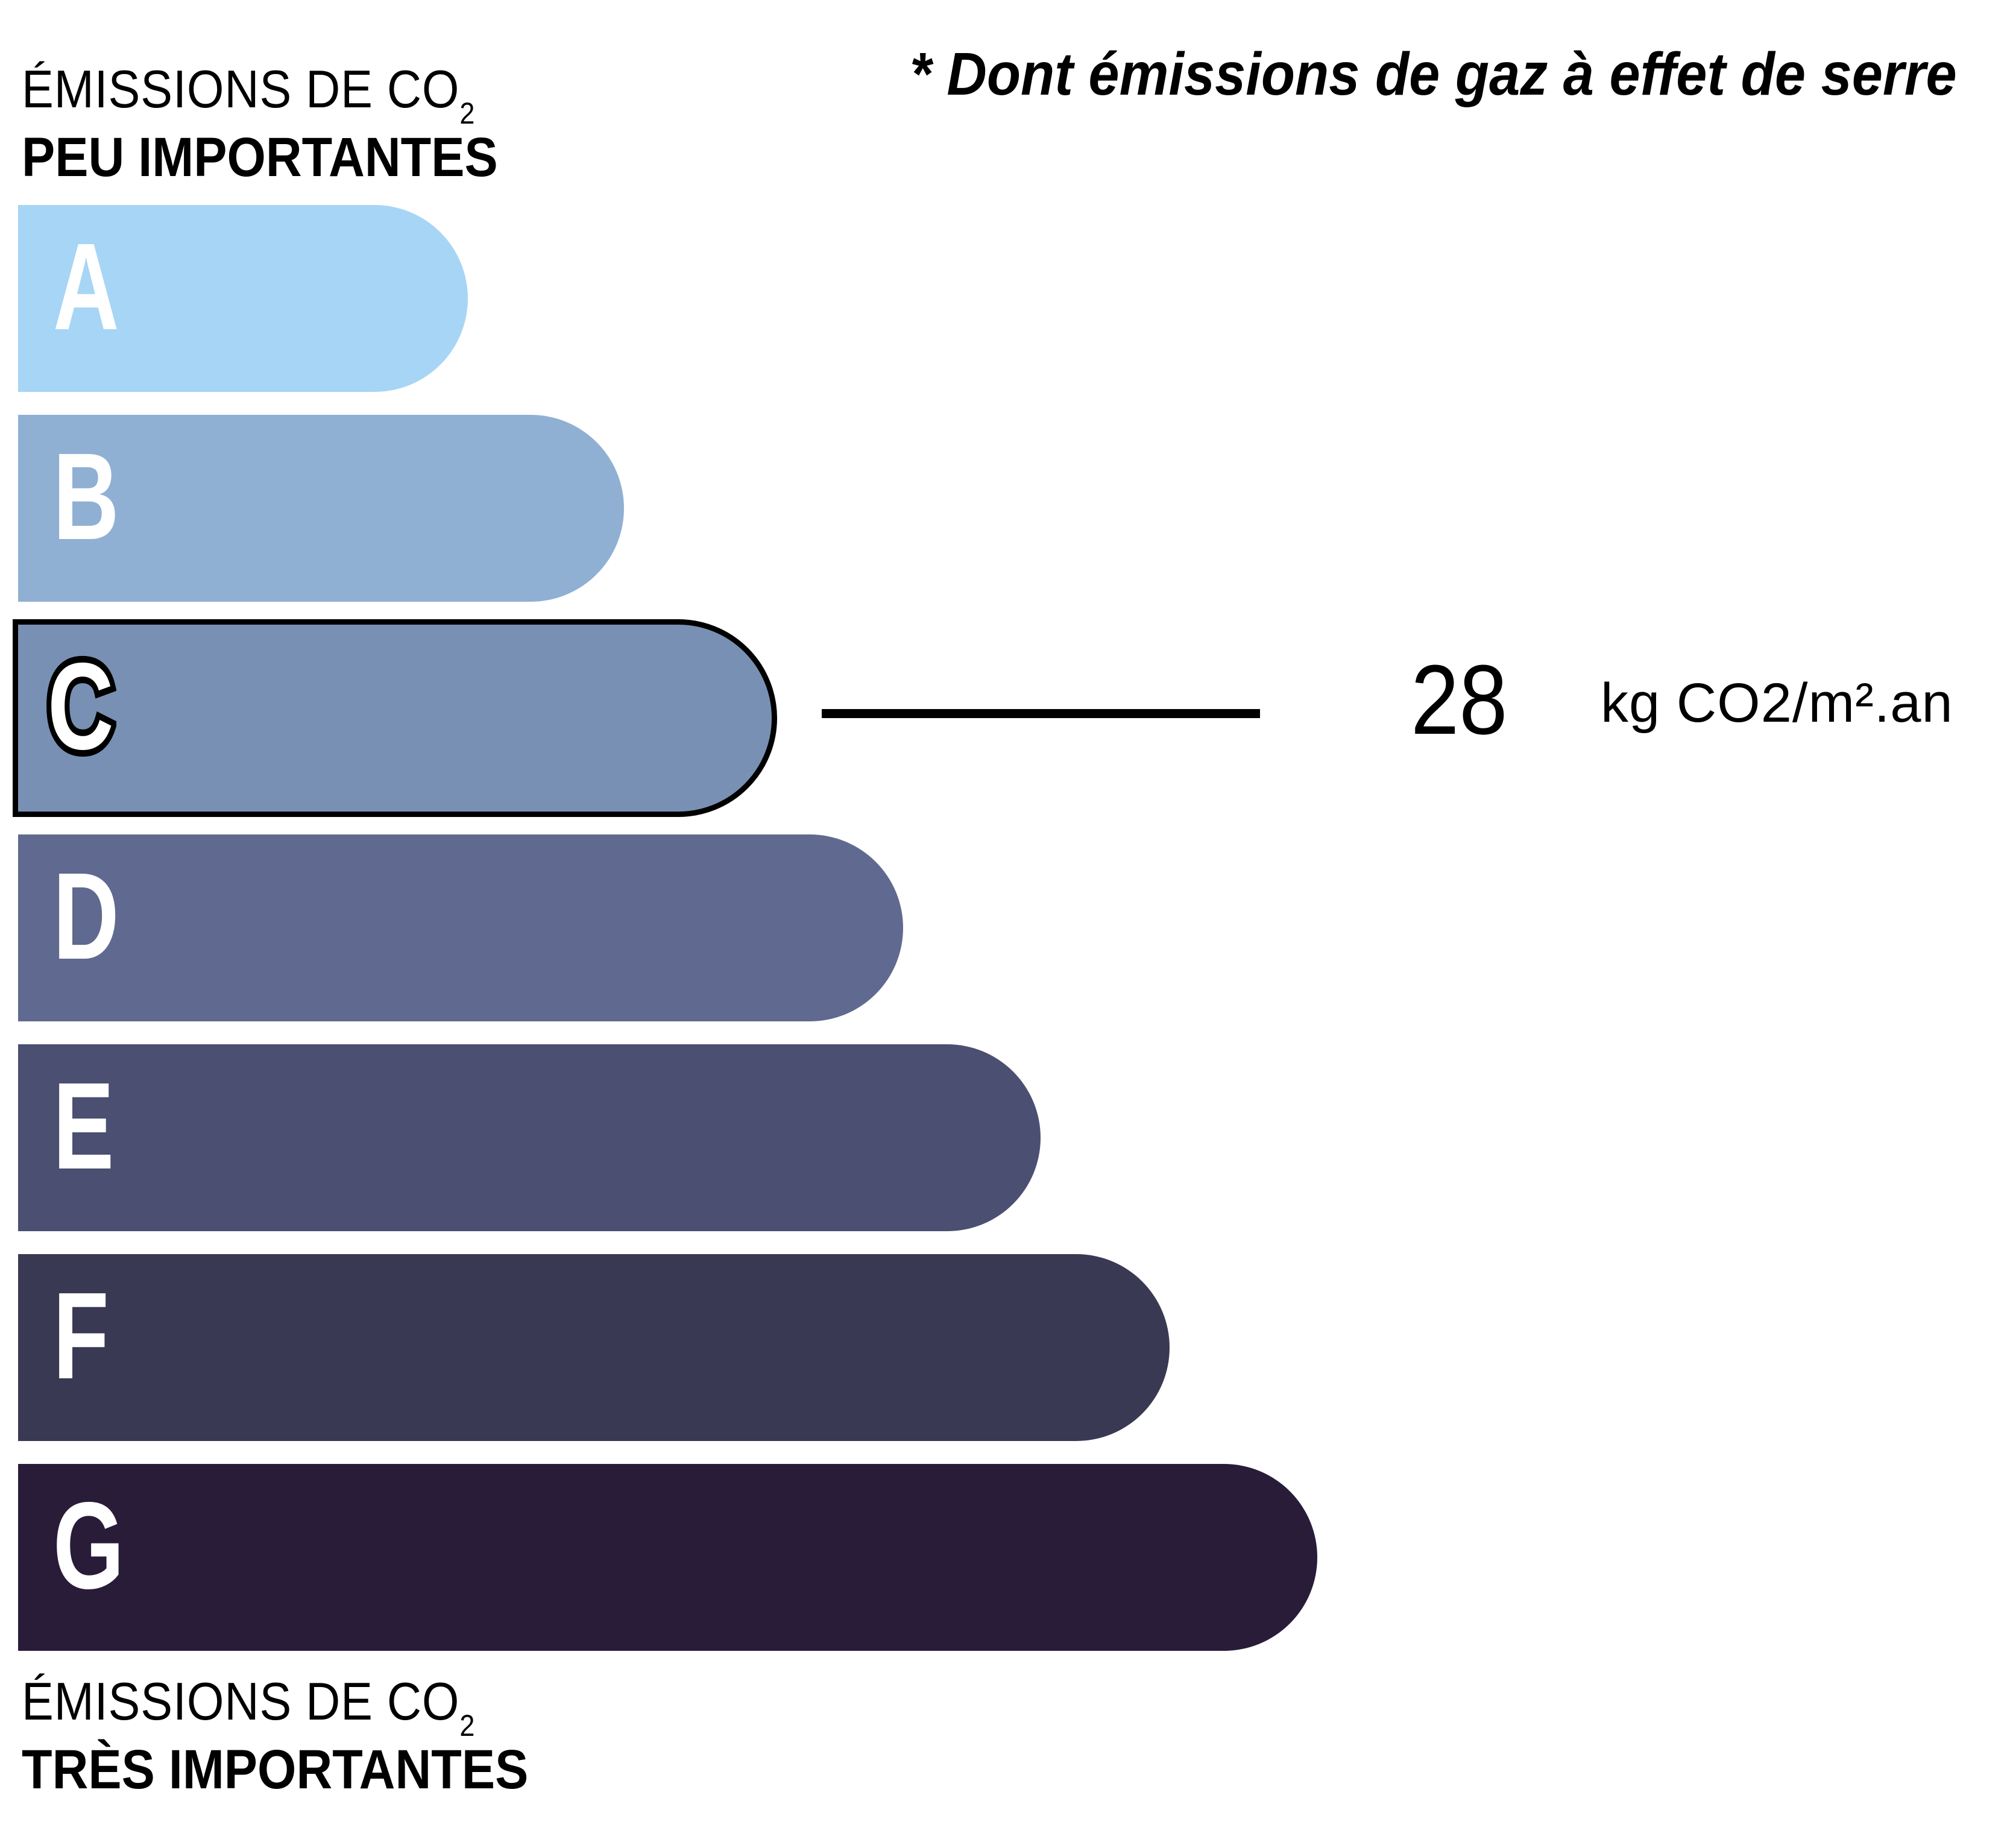  What do you see at coordinates (594, 1347) in the screenshot?
I see `scale-bar-f: F` at bounding box center [594, 1347].